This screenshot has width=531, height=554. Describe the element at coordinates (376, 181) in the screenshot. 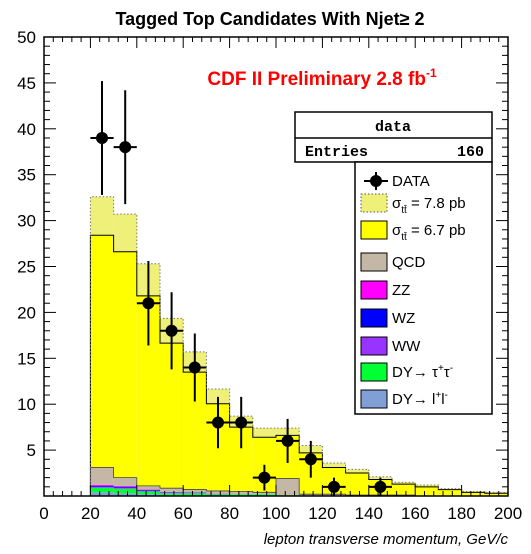

I see `legend-marker-data` at that location.